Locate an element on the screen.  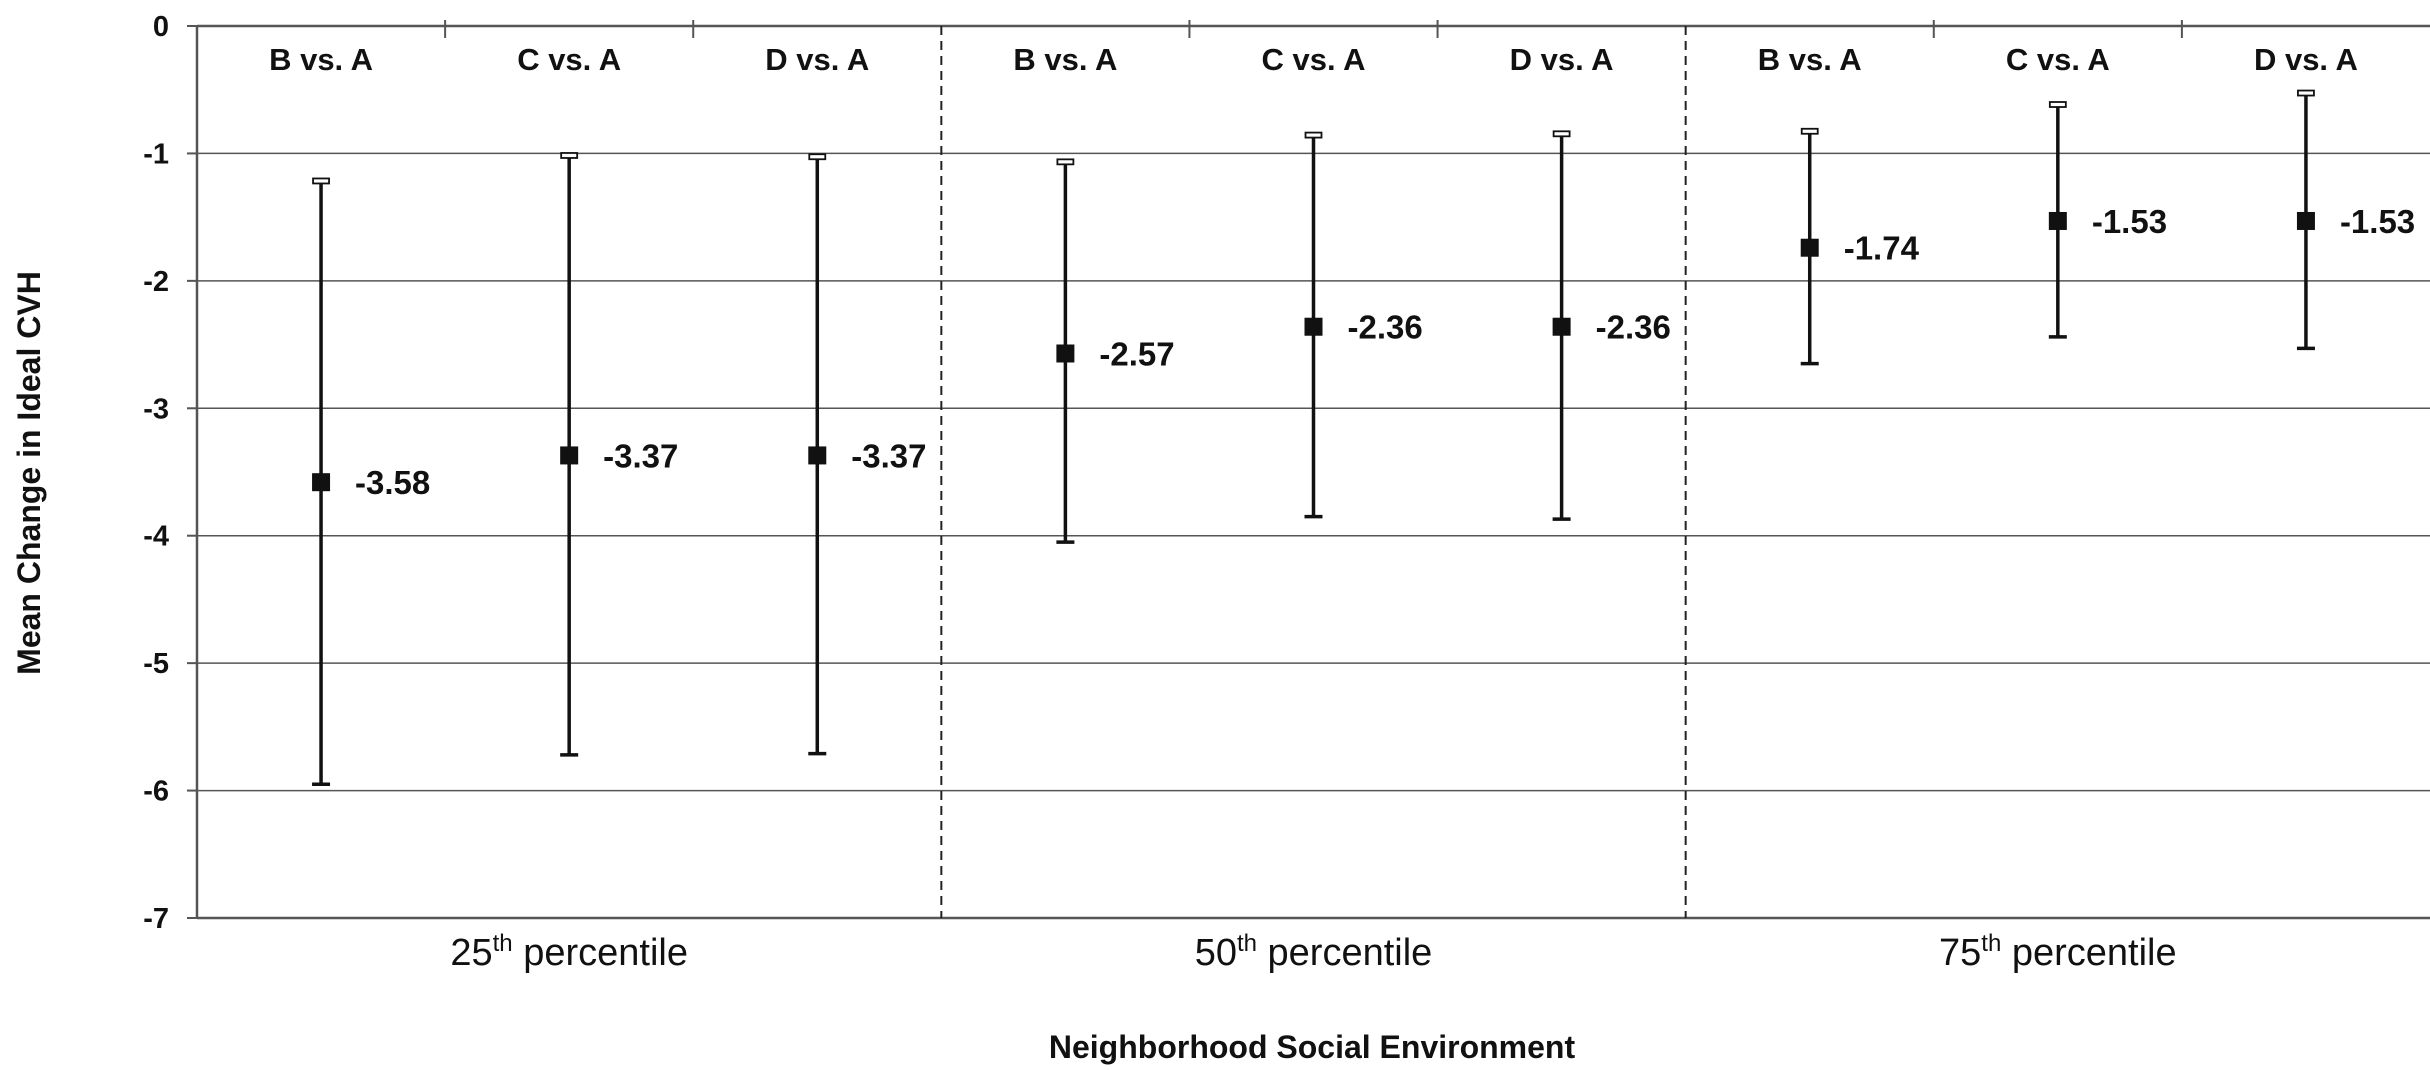
y-tick-label: -5 is located at coordinates (156, 664).